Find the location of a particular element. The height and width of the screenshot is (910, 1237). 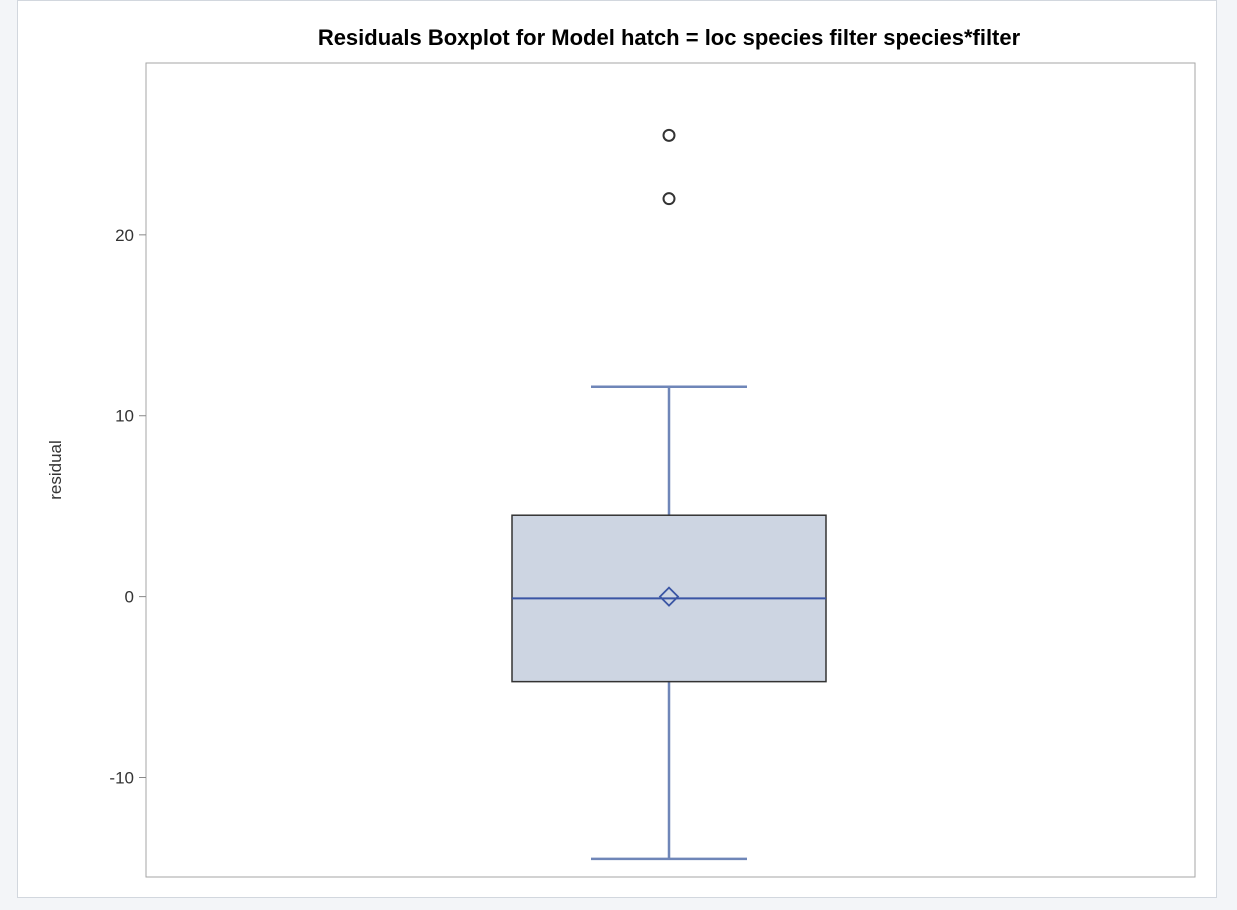

y-axis-ticks: -10 0 10 20 is located at coordinates (127, 507).